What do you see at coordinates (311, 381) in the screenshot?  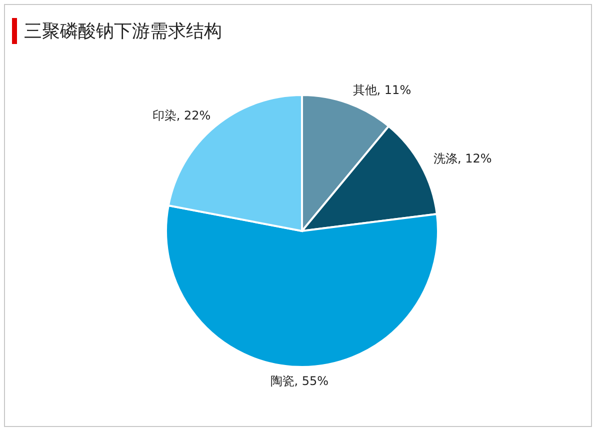 I see `data-label: , 55%` at bounding box center [311, 381].